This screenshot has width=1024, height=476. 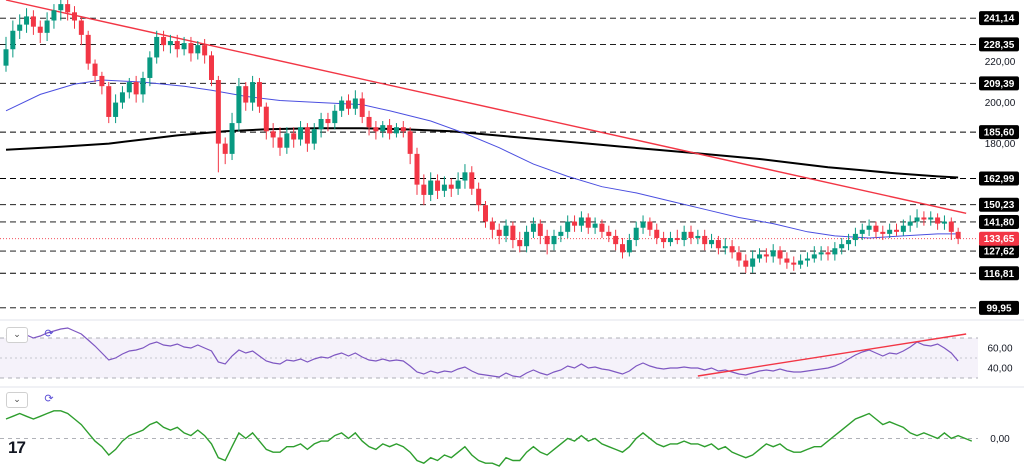 I want to click on rsi-sync-icon: ⟳, so click(x=49, y=333).